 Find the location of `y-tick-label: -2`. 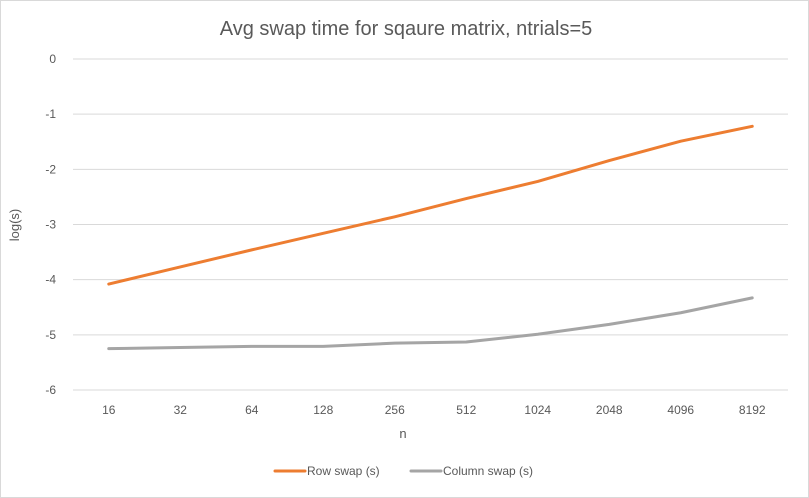

y-tick-label: -2 is located at coordinates (50, 169).